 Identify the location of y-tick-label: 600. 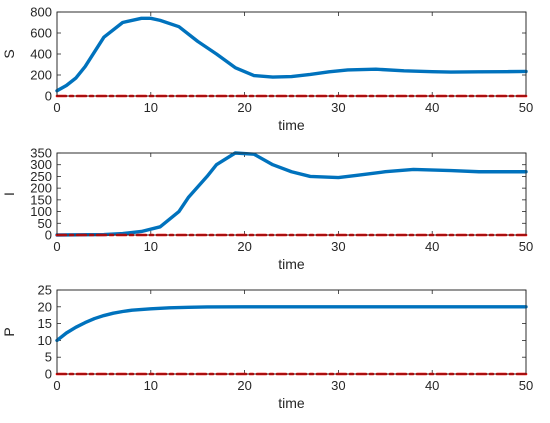
(41, 33).